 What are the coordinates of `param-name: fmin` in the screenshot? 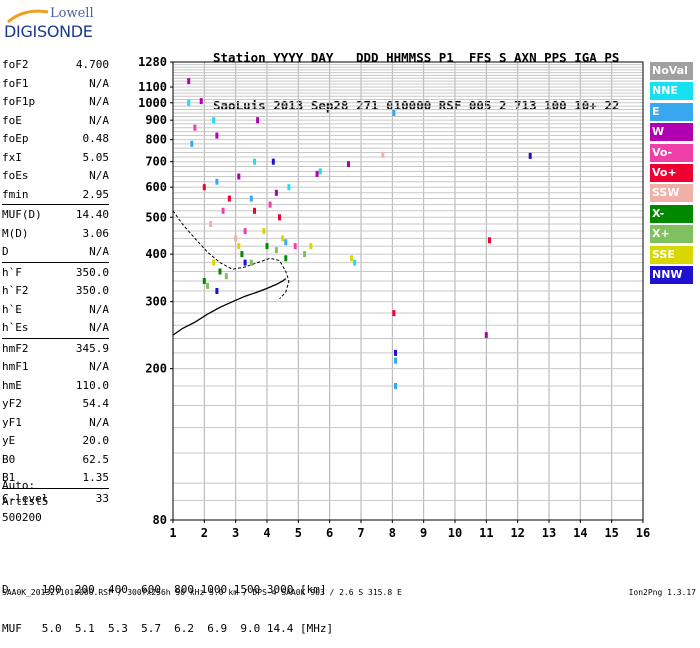 It's located at (15, 194).